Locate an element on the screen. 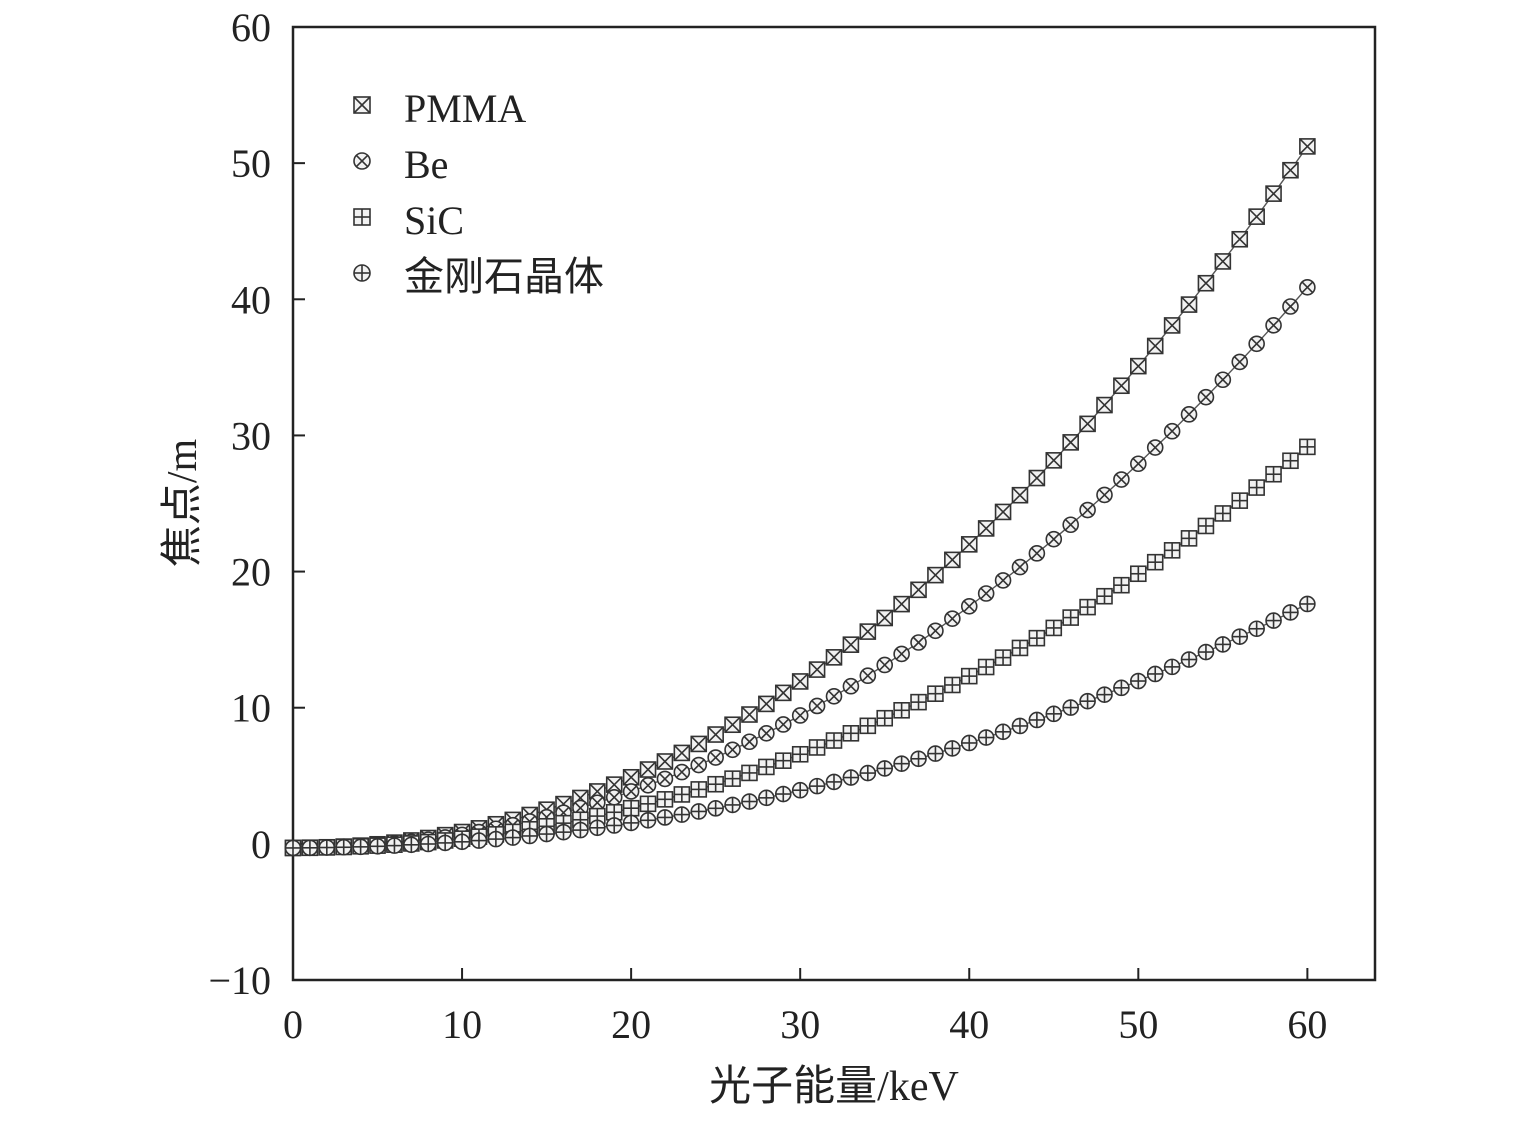  y-tick-label: 40 is located at coordinates (251, 299).